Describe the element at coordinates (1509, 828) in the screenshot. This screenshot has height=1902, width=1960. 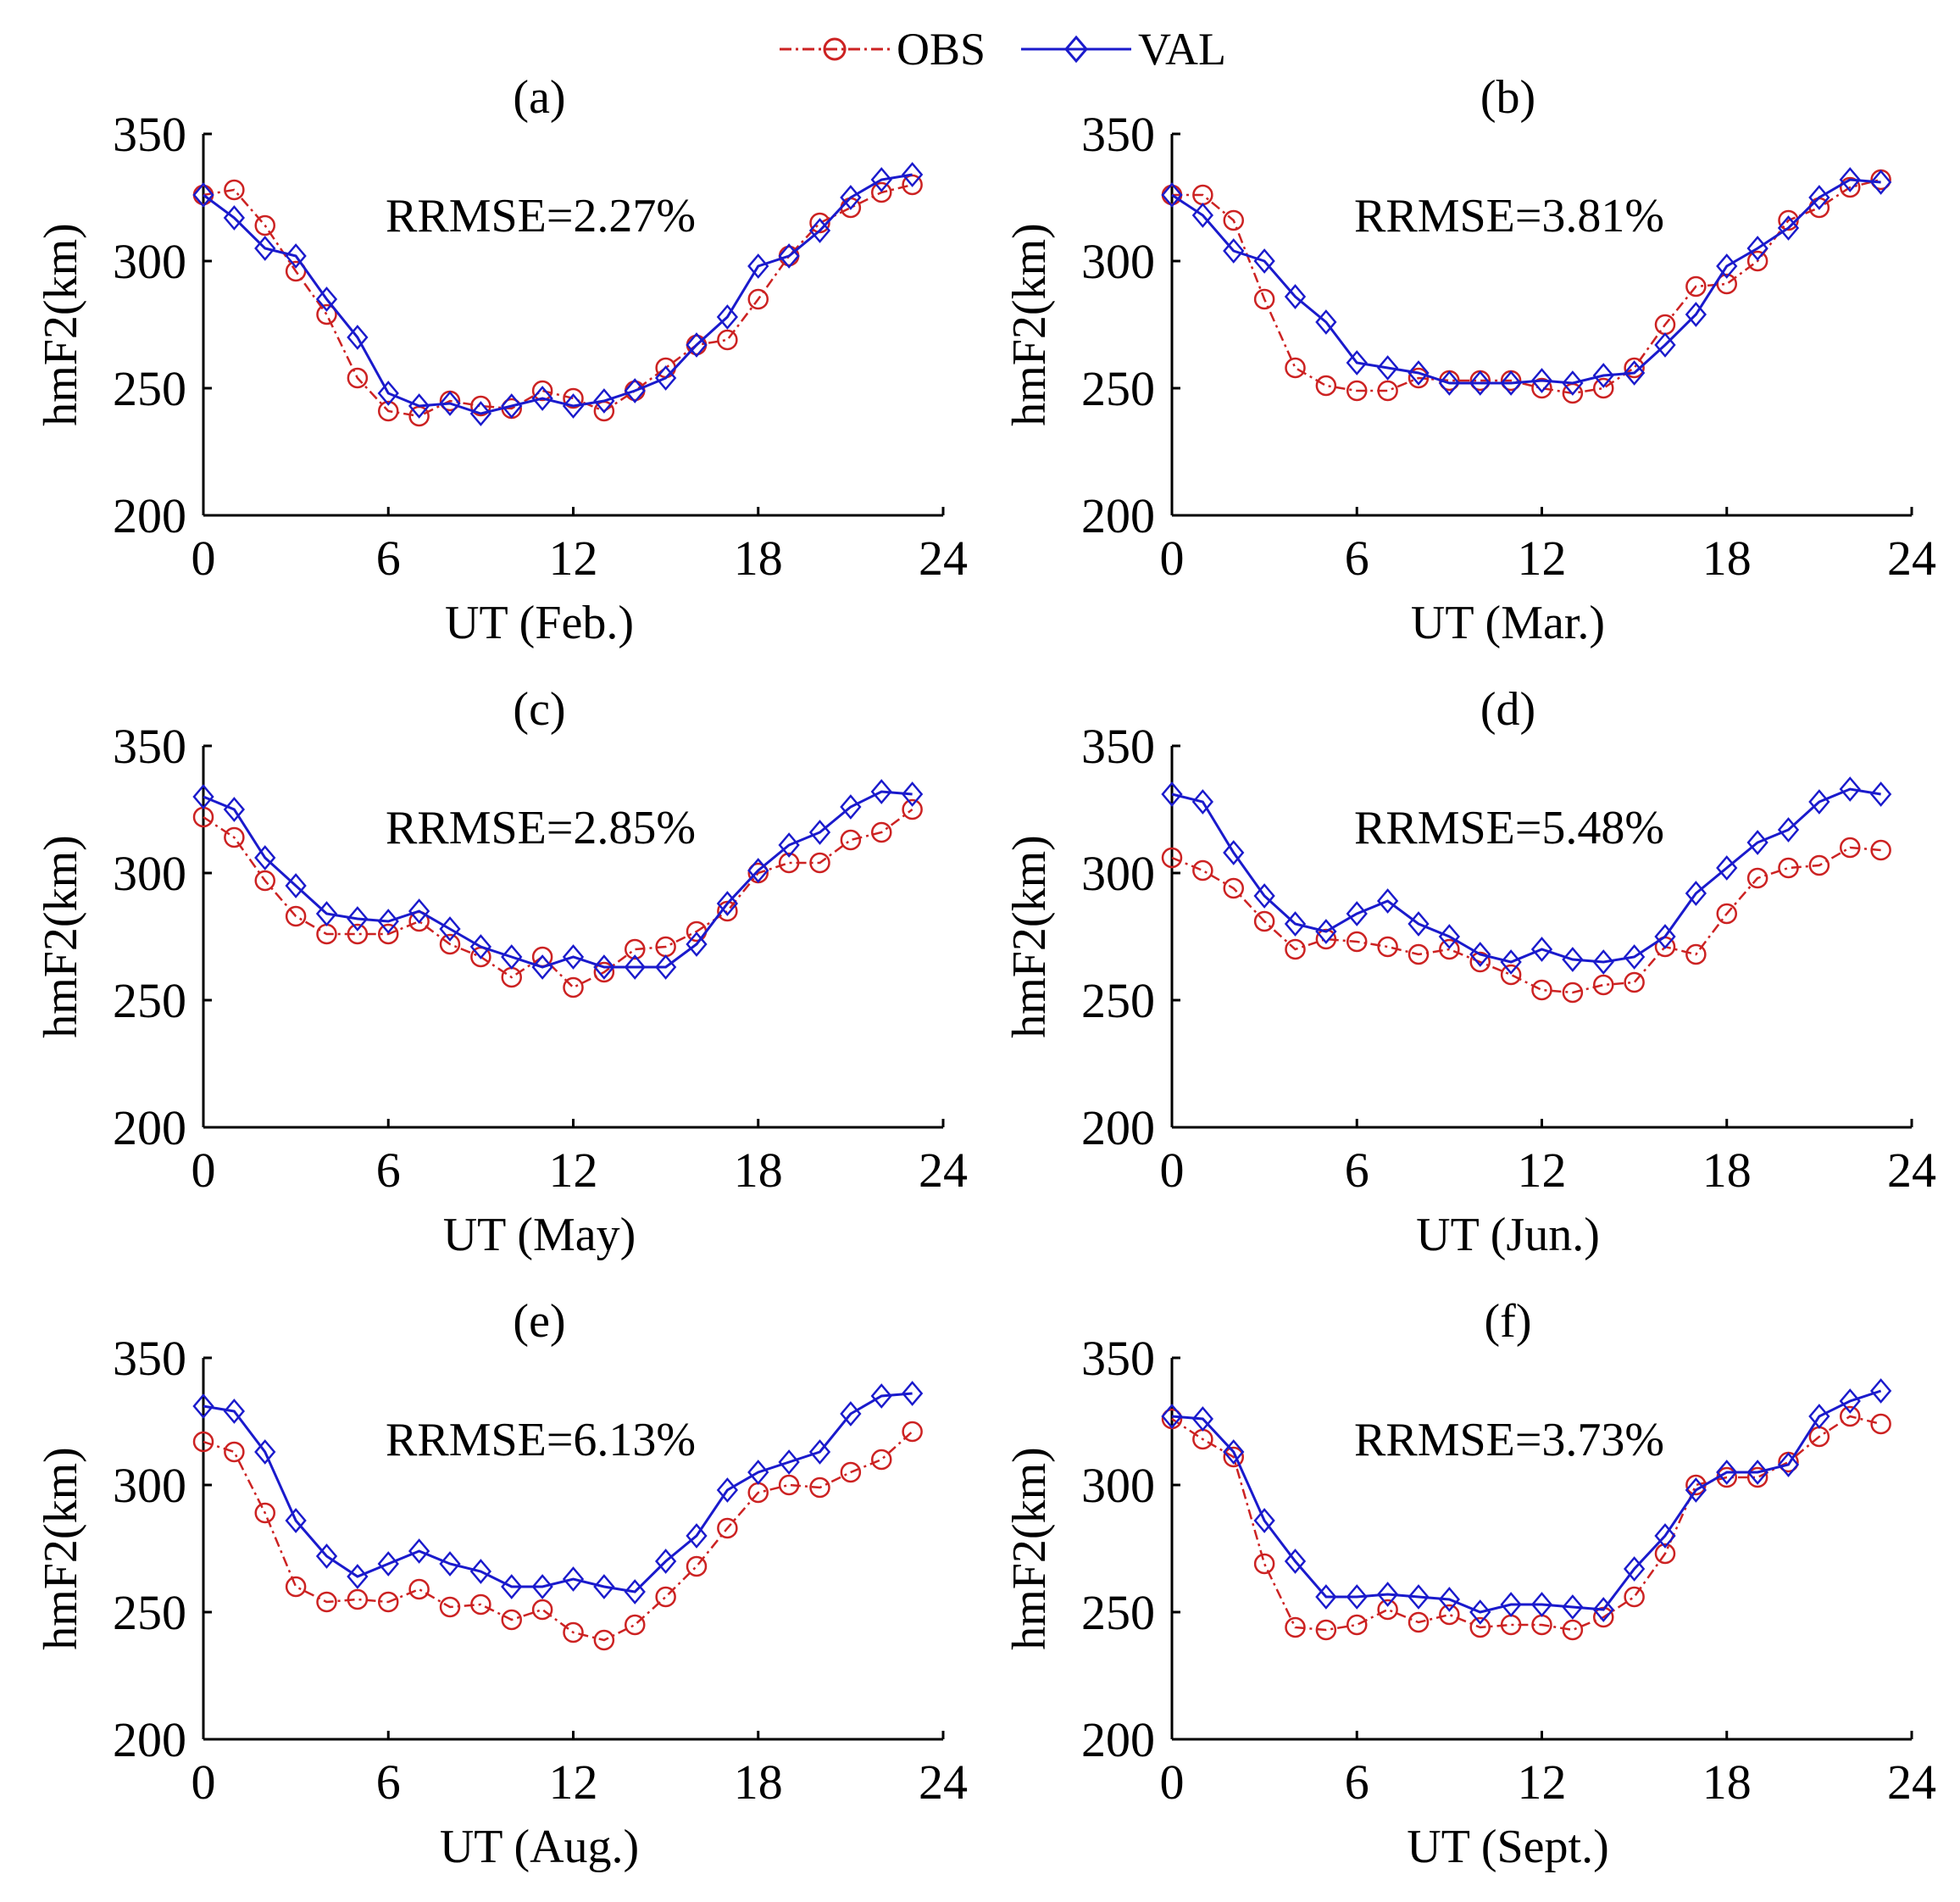
I see `rrmse-annotation: RRMSE=5.48%` at that location.